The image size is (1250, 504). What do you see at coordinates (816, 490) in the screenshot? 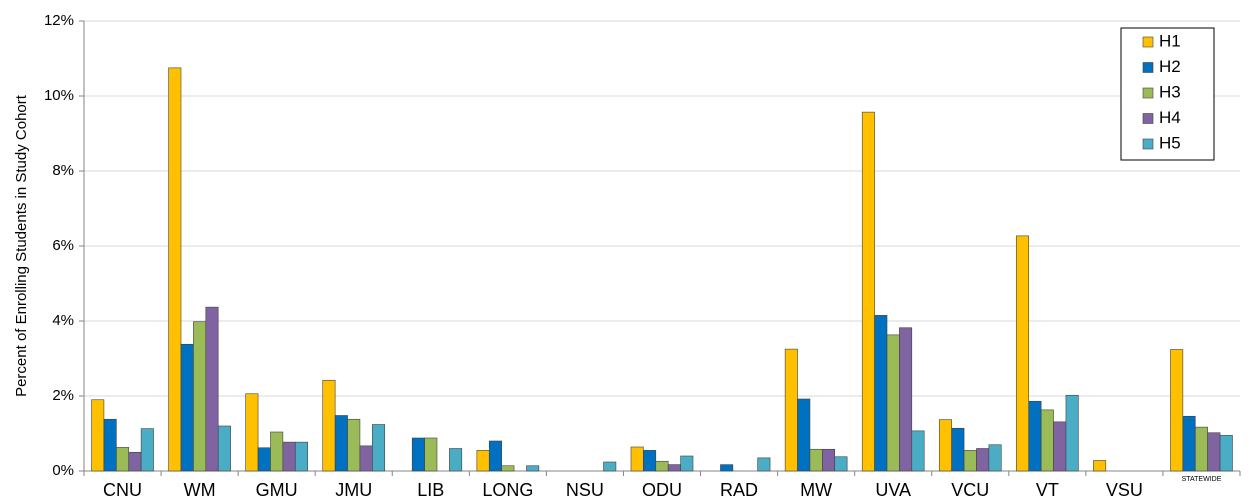
I see `x-tick-label: MW` at bounding box center [816, 490].